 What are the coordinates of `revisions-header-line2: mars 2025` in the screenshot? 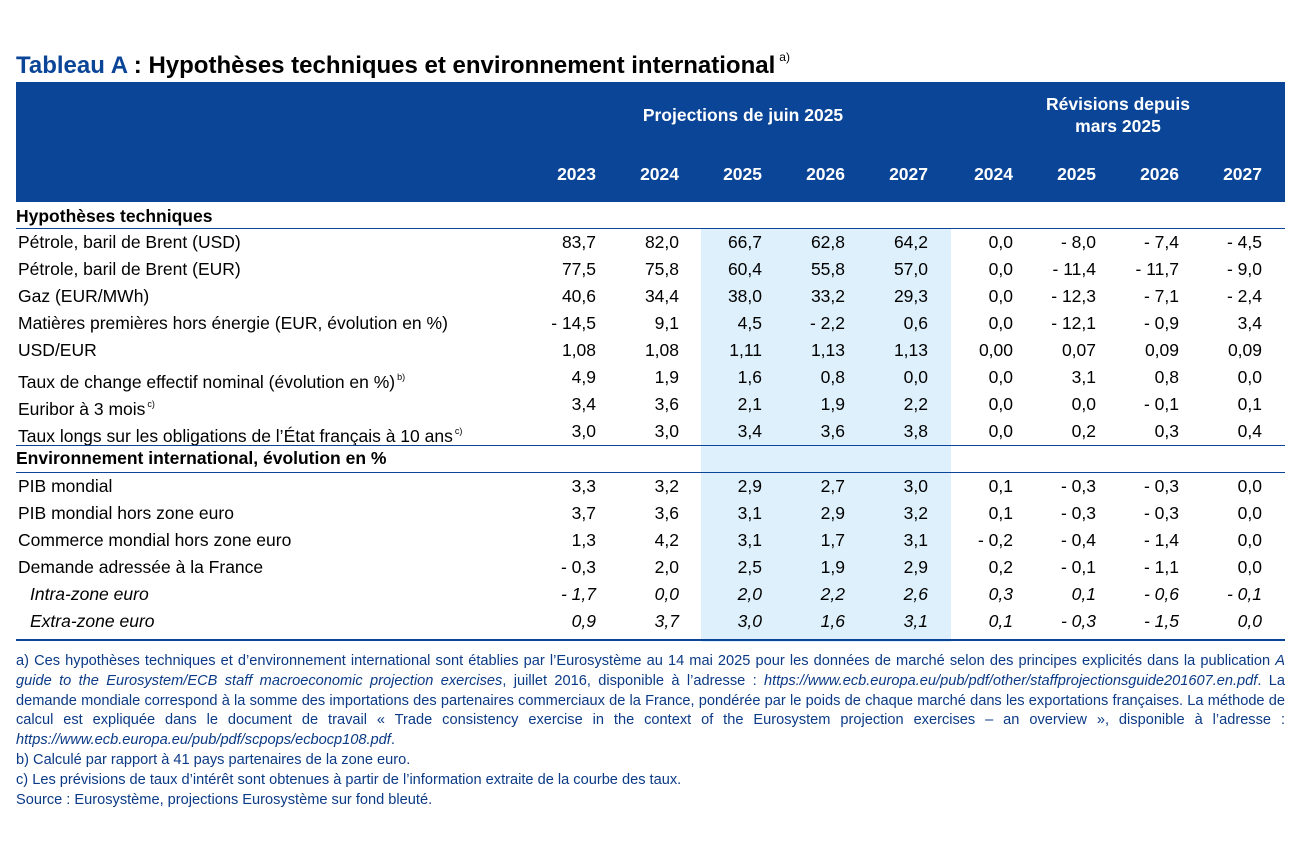 It's located at (1118, 126).